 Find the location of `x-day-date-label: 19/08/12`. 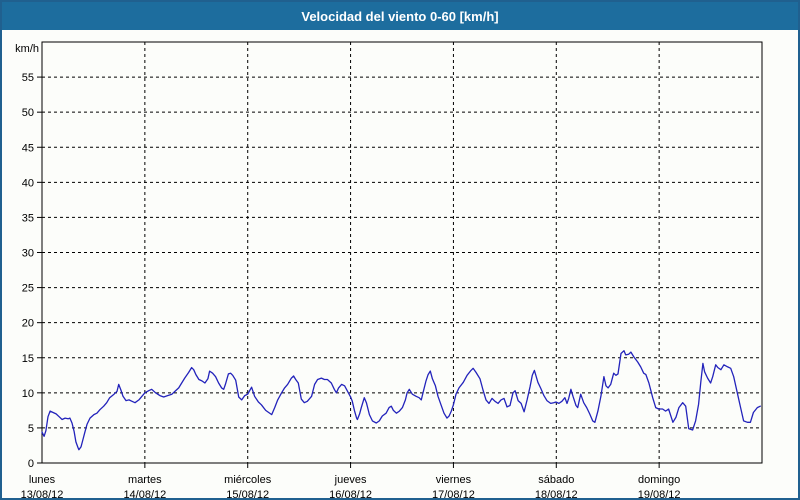

x-day-date-label: 19/08/12 is located at coordinates (659, 493).